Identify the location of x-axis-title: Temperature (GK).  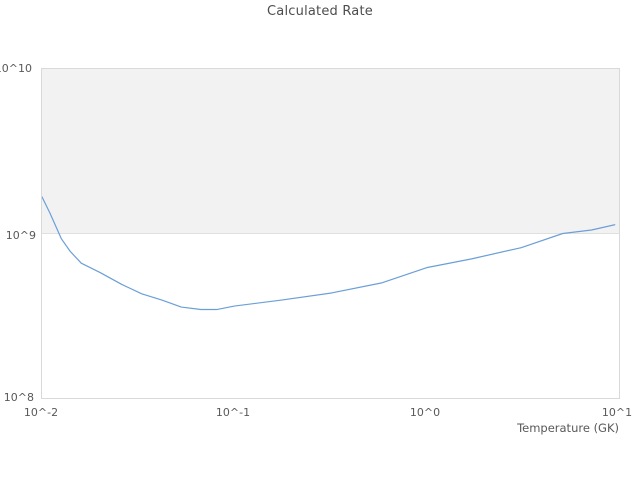
(568, 428).